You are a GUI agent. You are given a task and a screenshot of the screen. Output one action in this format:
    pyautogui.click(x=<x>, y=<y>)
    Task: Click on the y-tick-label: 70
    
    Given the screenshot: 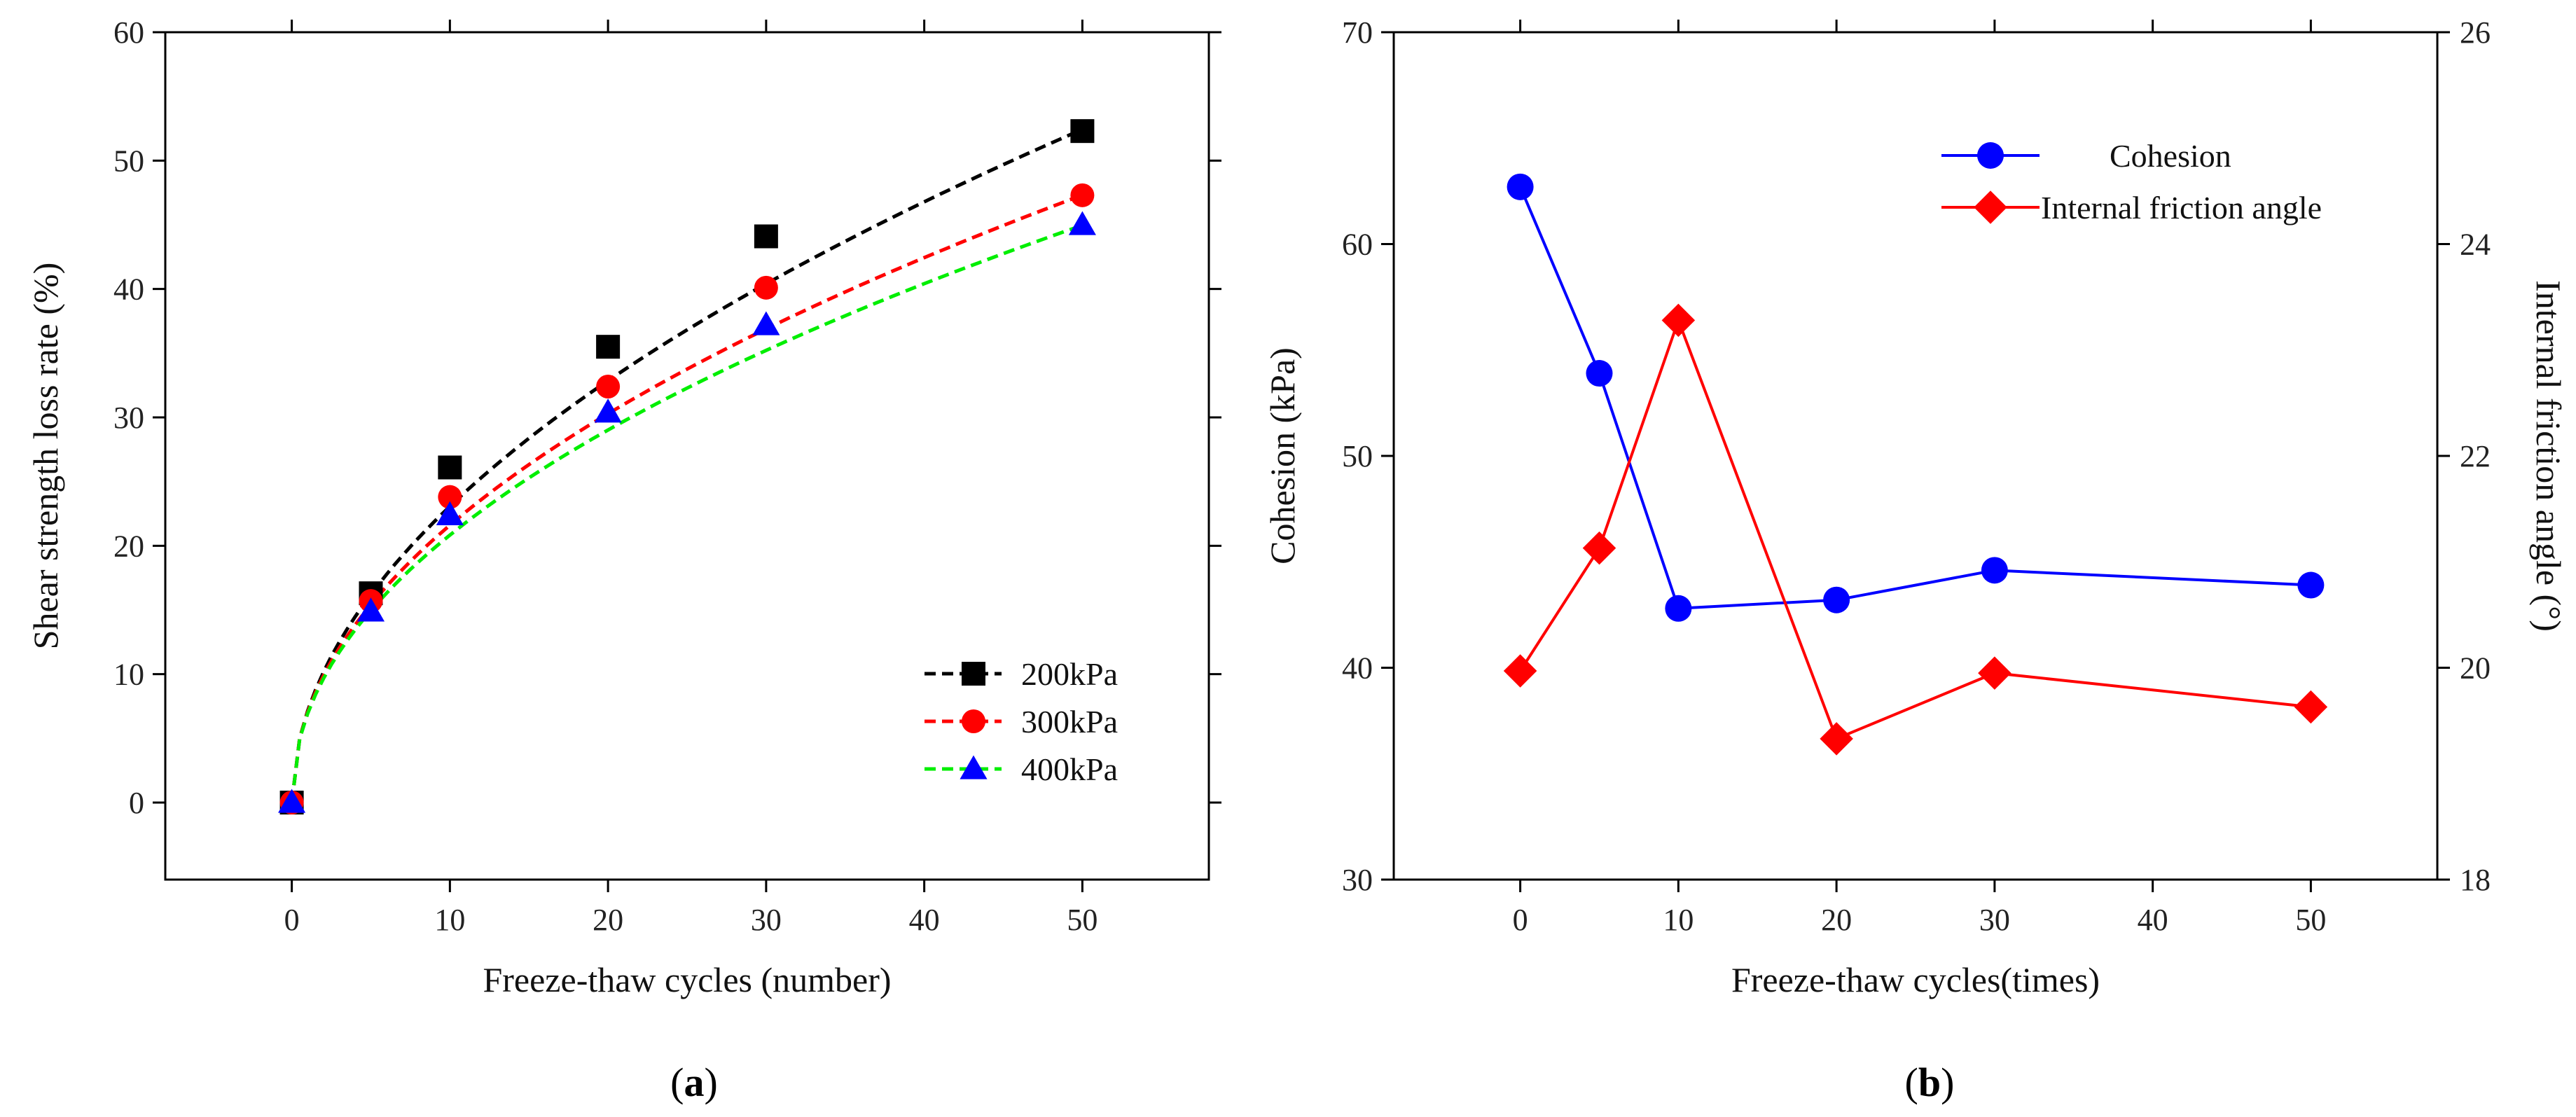 What is the action you would take?
    pyautogui.click(x=1357, y=32)
    